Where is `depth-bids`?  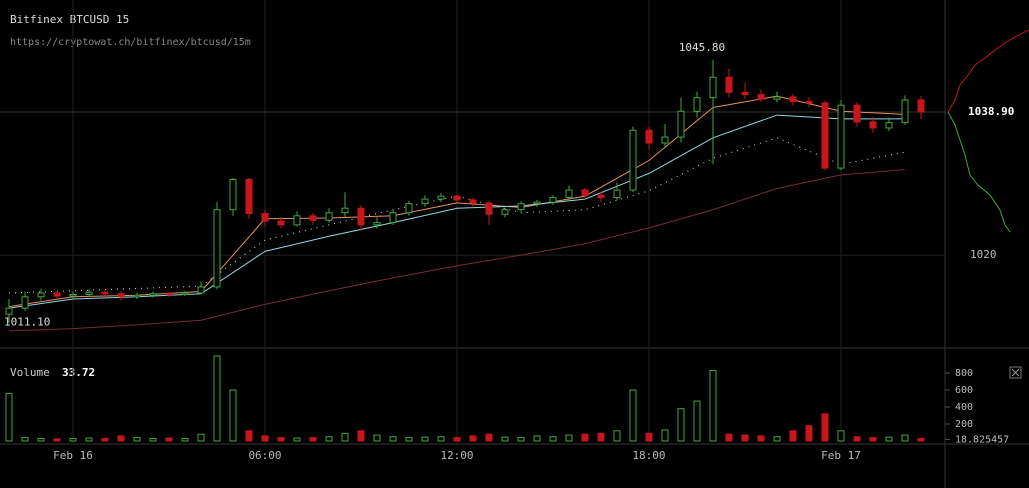 depth-bids is located at coordinates (979, 172).